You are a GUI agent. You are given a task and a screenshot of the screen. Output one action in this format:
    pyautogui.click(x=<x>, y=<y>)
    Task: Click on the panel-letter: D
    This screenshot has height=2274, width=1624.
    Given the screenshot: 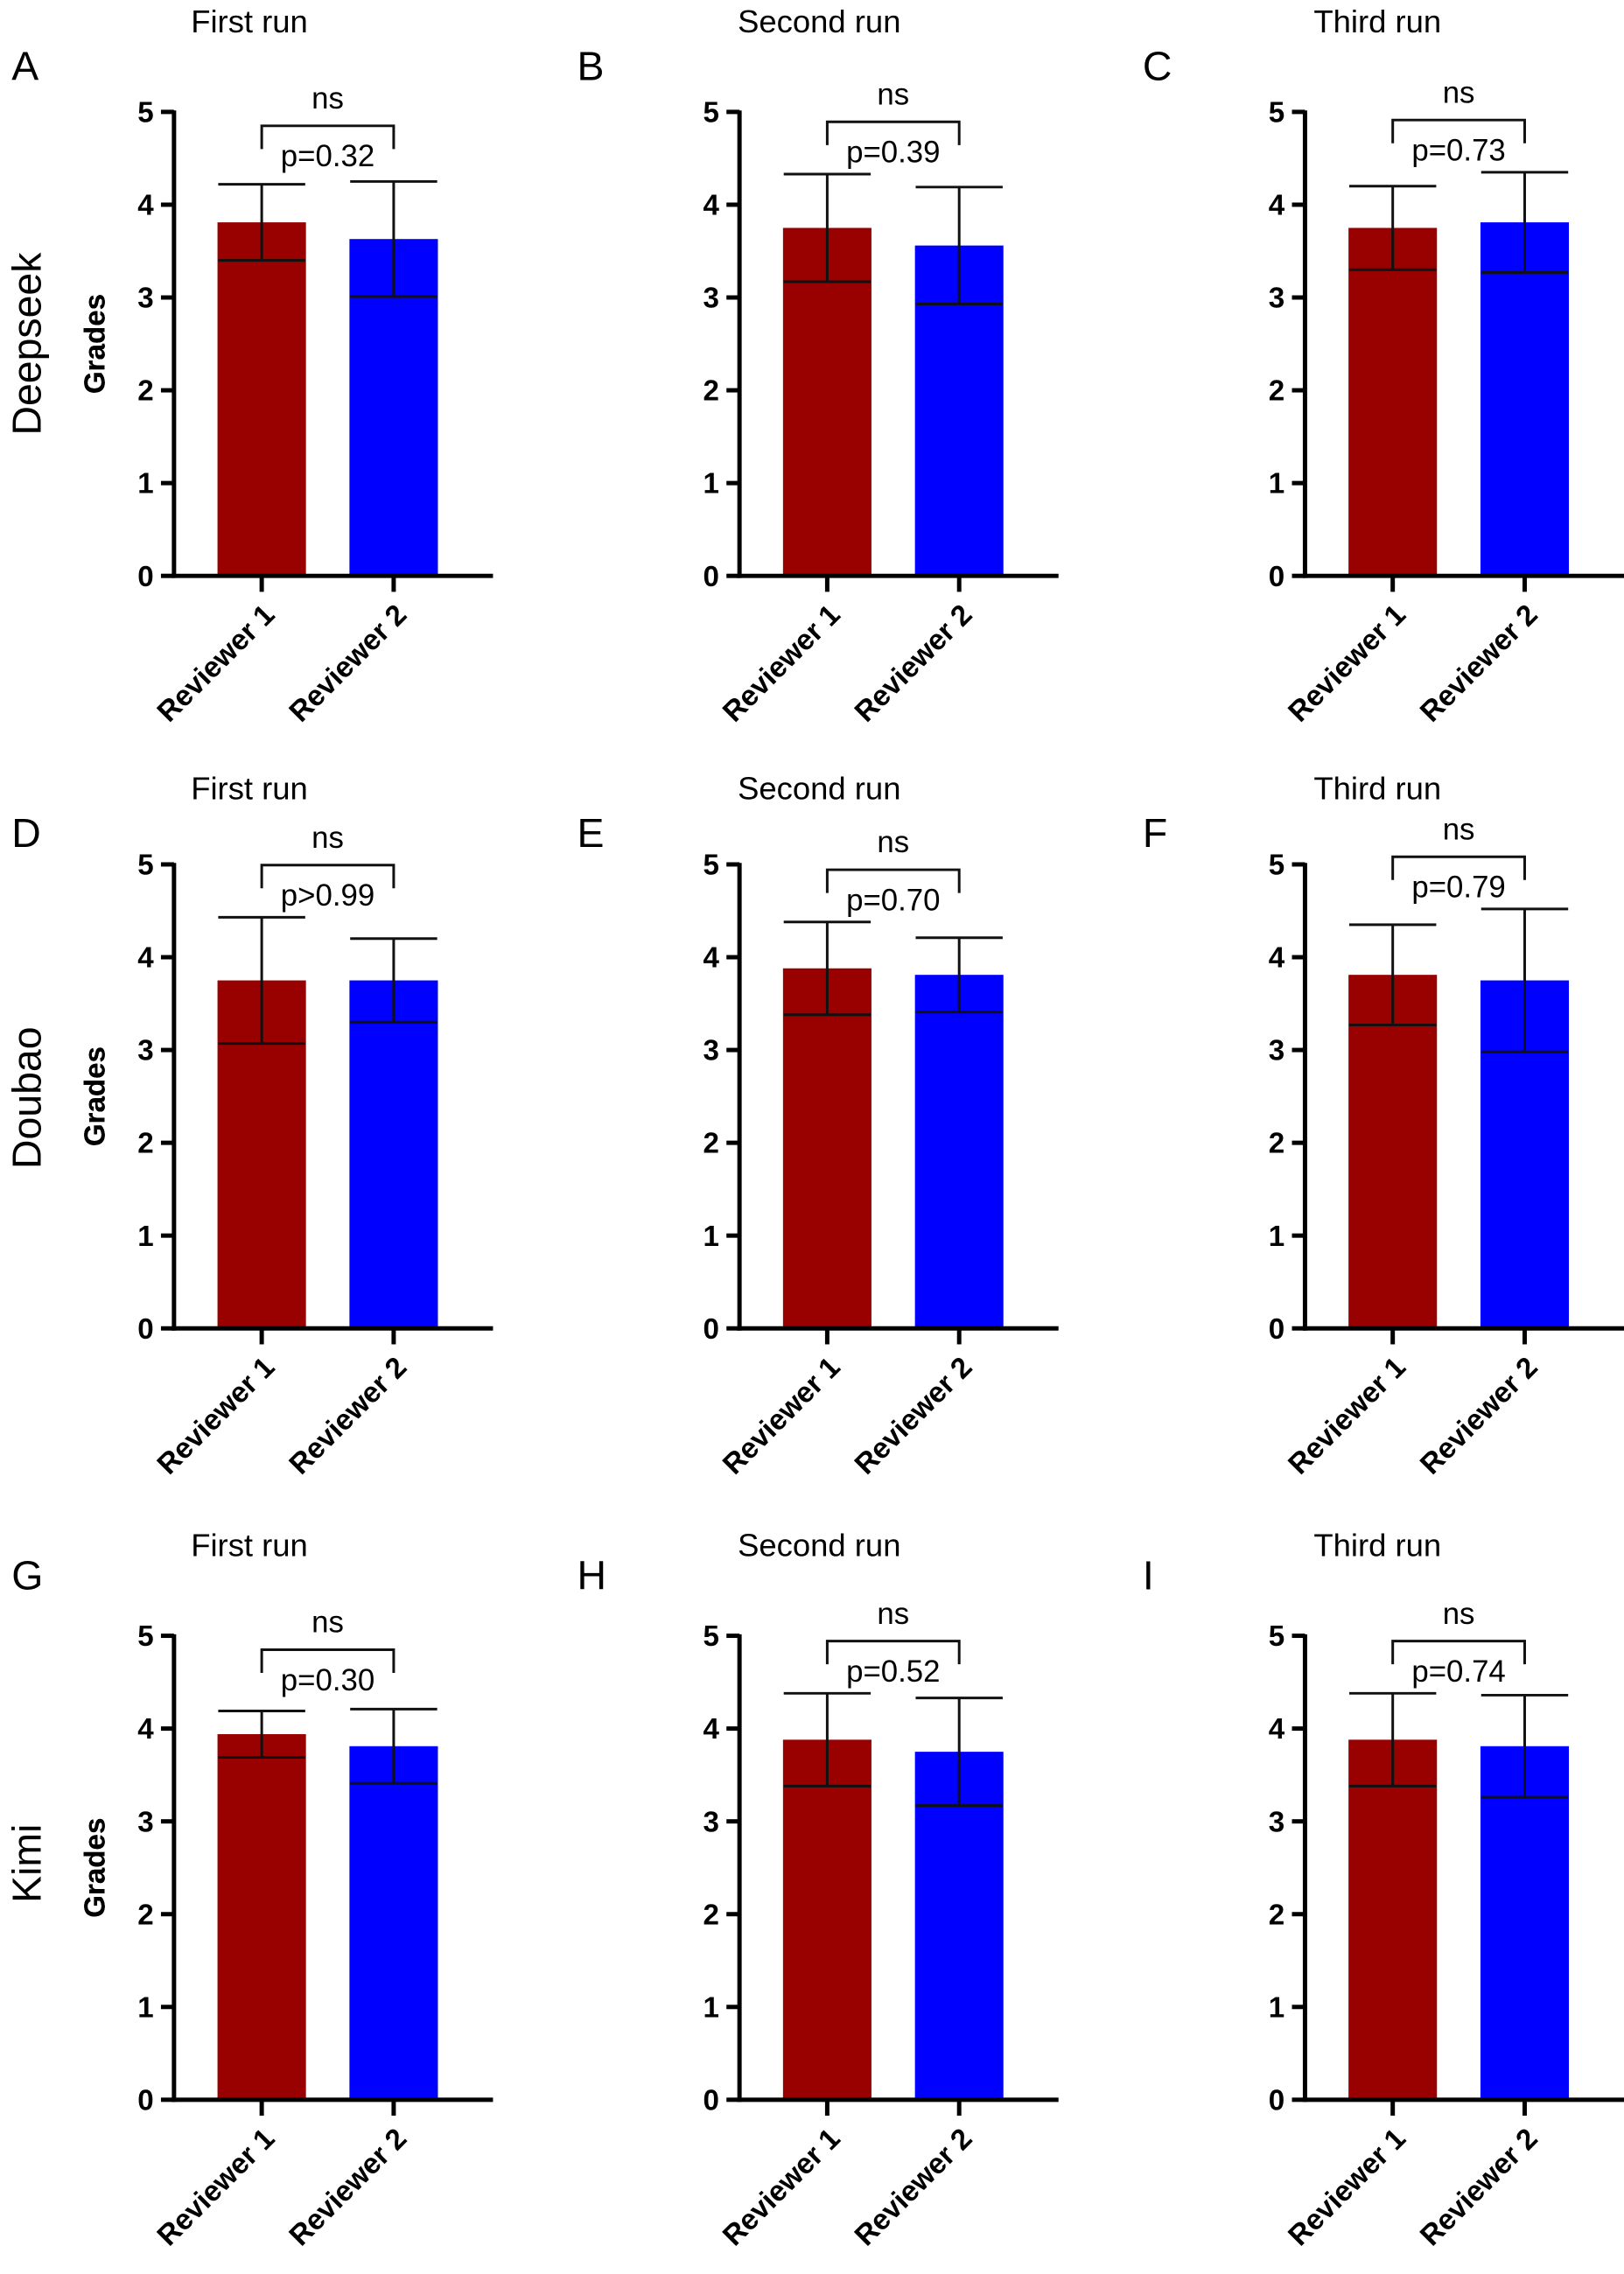 What is the action you would take?
    pyautogui.click(x=26, y=833)
    